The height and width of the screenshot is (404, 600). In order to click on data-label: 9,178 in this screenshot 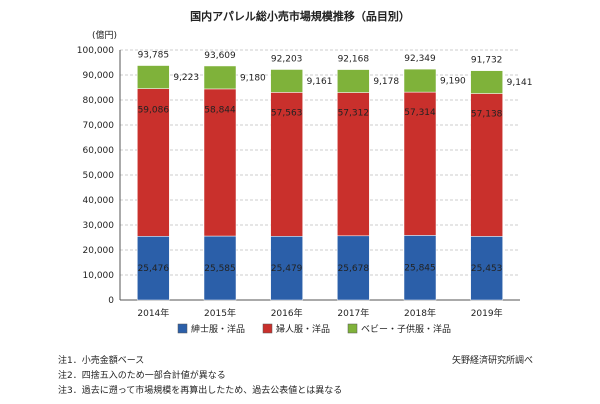, I will do `click(386, 82)`.